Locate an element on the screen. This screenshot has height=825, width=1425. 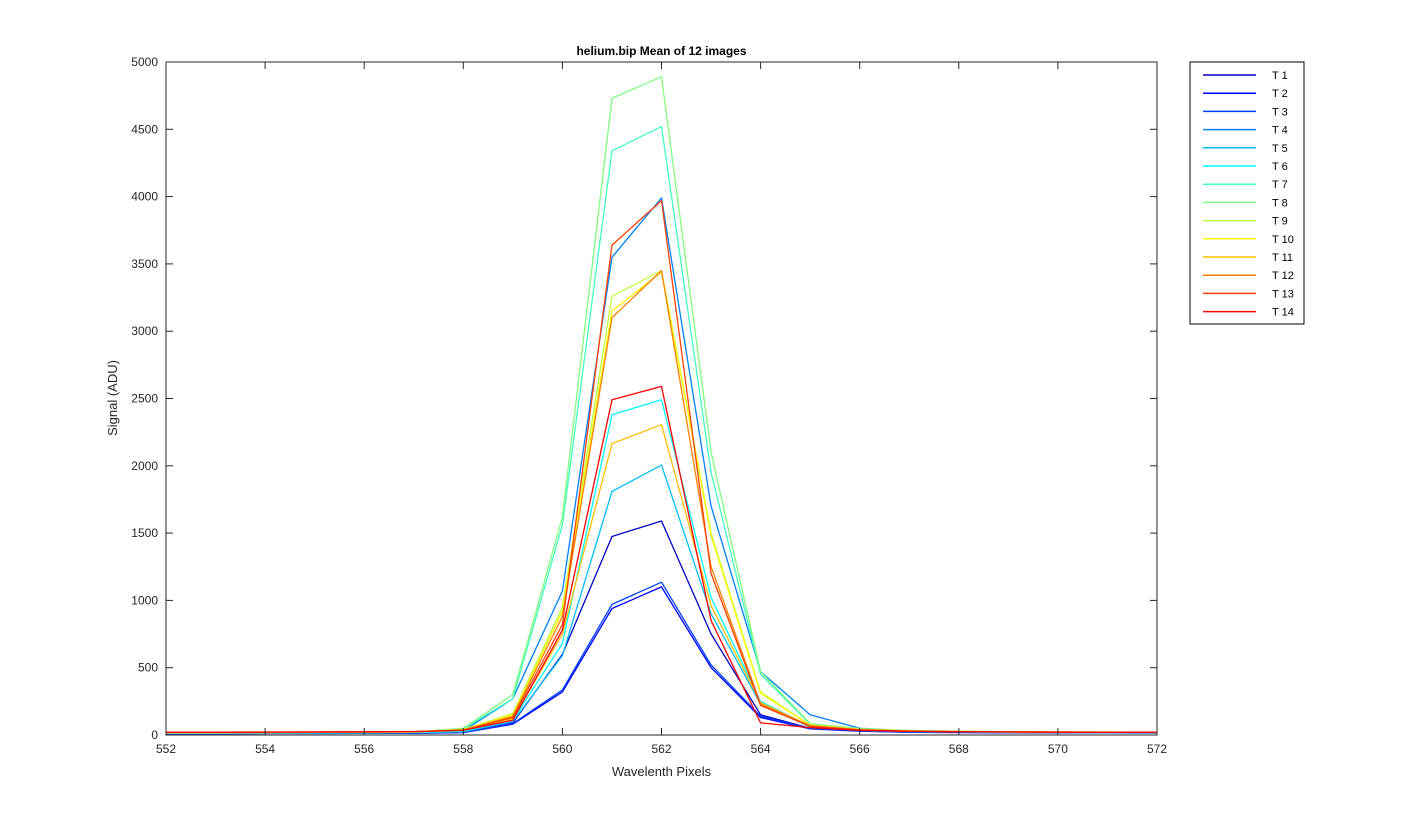
legend-label: T 13 is located at coordinates (1283, 294).